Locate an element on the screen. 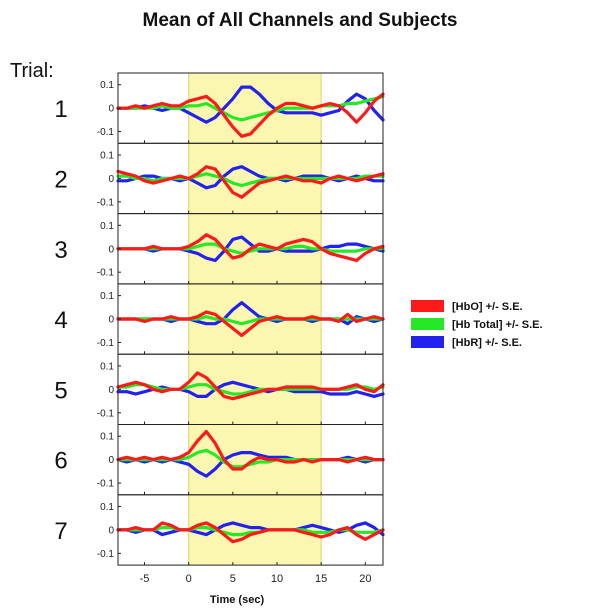 This screenshot has width=602, height=611. trial-7-hbo-line is located at coordinates (250, 532).